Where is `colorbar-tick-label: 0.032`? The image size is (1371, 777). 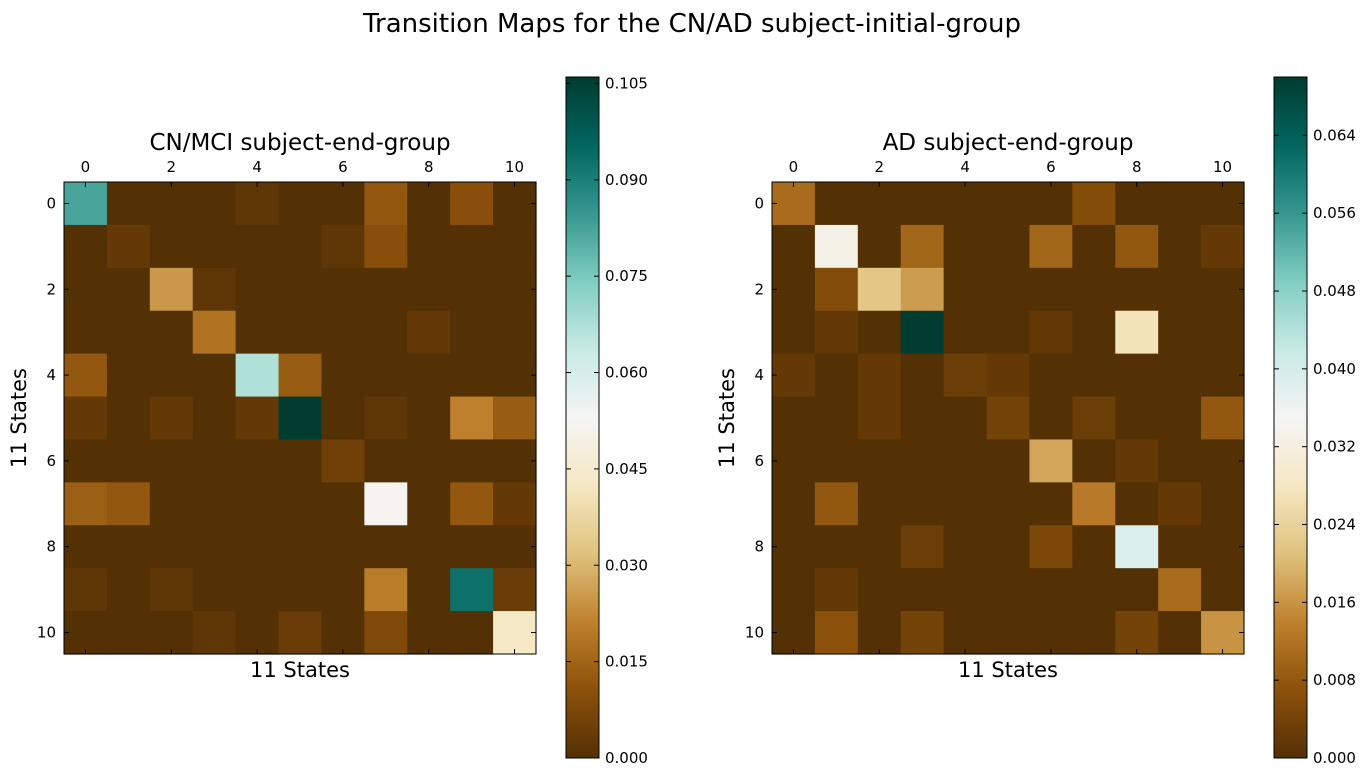 colorbar-tick-label: 0.032 is located at coordinates (1334, 447).